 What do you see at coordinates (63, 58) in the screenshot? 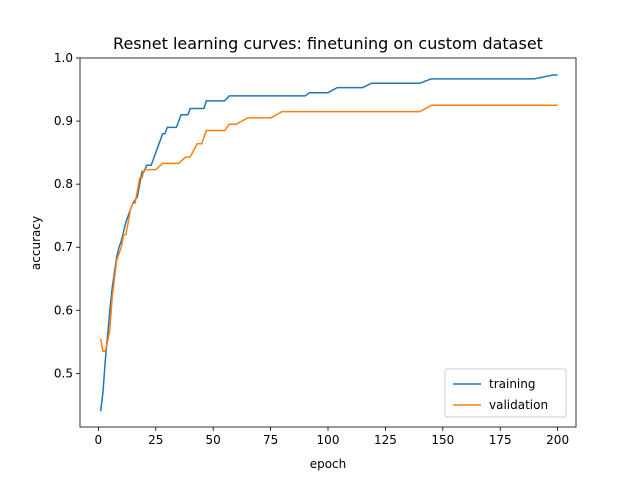
I see `y-tick-label: 1.0` at bounding box center [63, 58].